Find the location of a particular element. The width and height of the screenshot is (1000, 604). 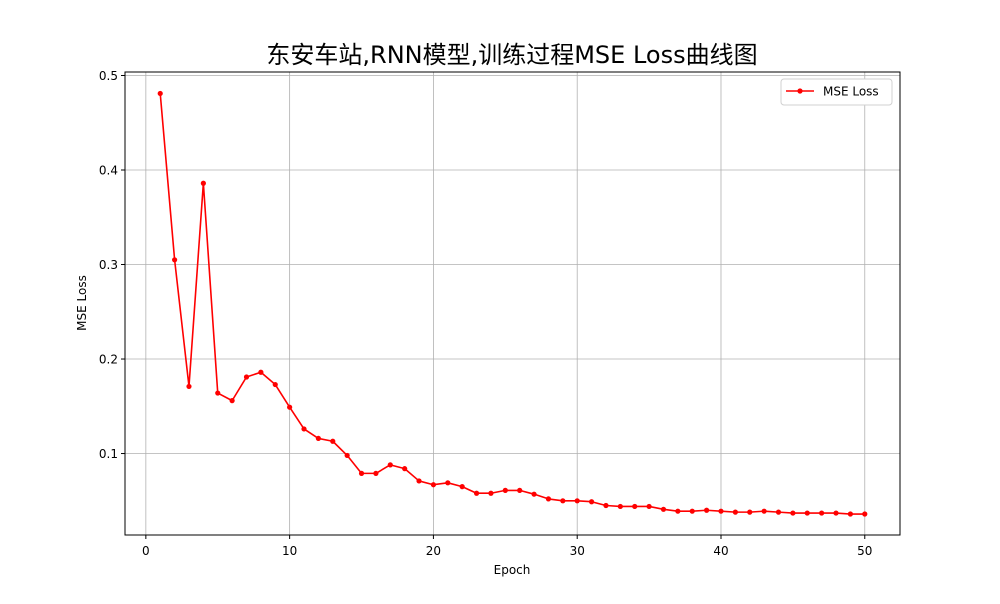

x-tick-label: 20 is located at coordinates (433, 551).